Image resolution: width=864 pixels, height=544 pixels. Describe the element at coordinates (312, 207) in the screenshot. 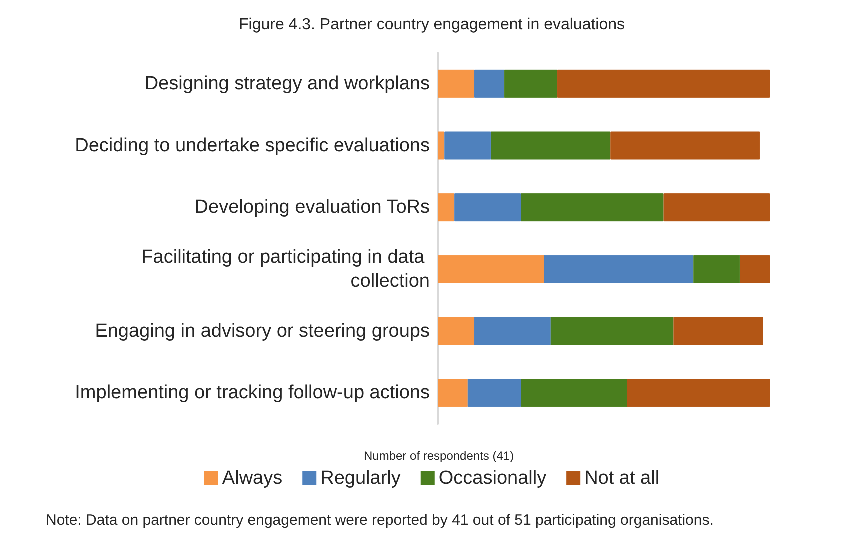

I see `y-tick-label: Developing evaluation ToRs` at that location.